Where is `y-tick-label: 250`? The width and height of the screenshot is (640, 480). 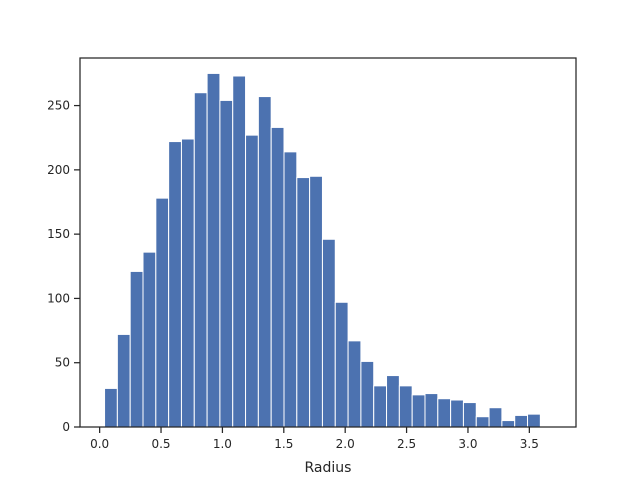 y-tick-label: 250 is located at coordinates (58, 106).